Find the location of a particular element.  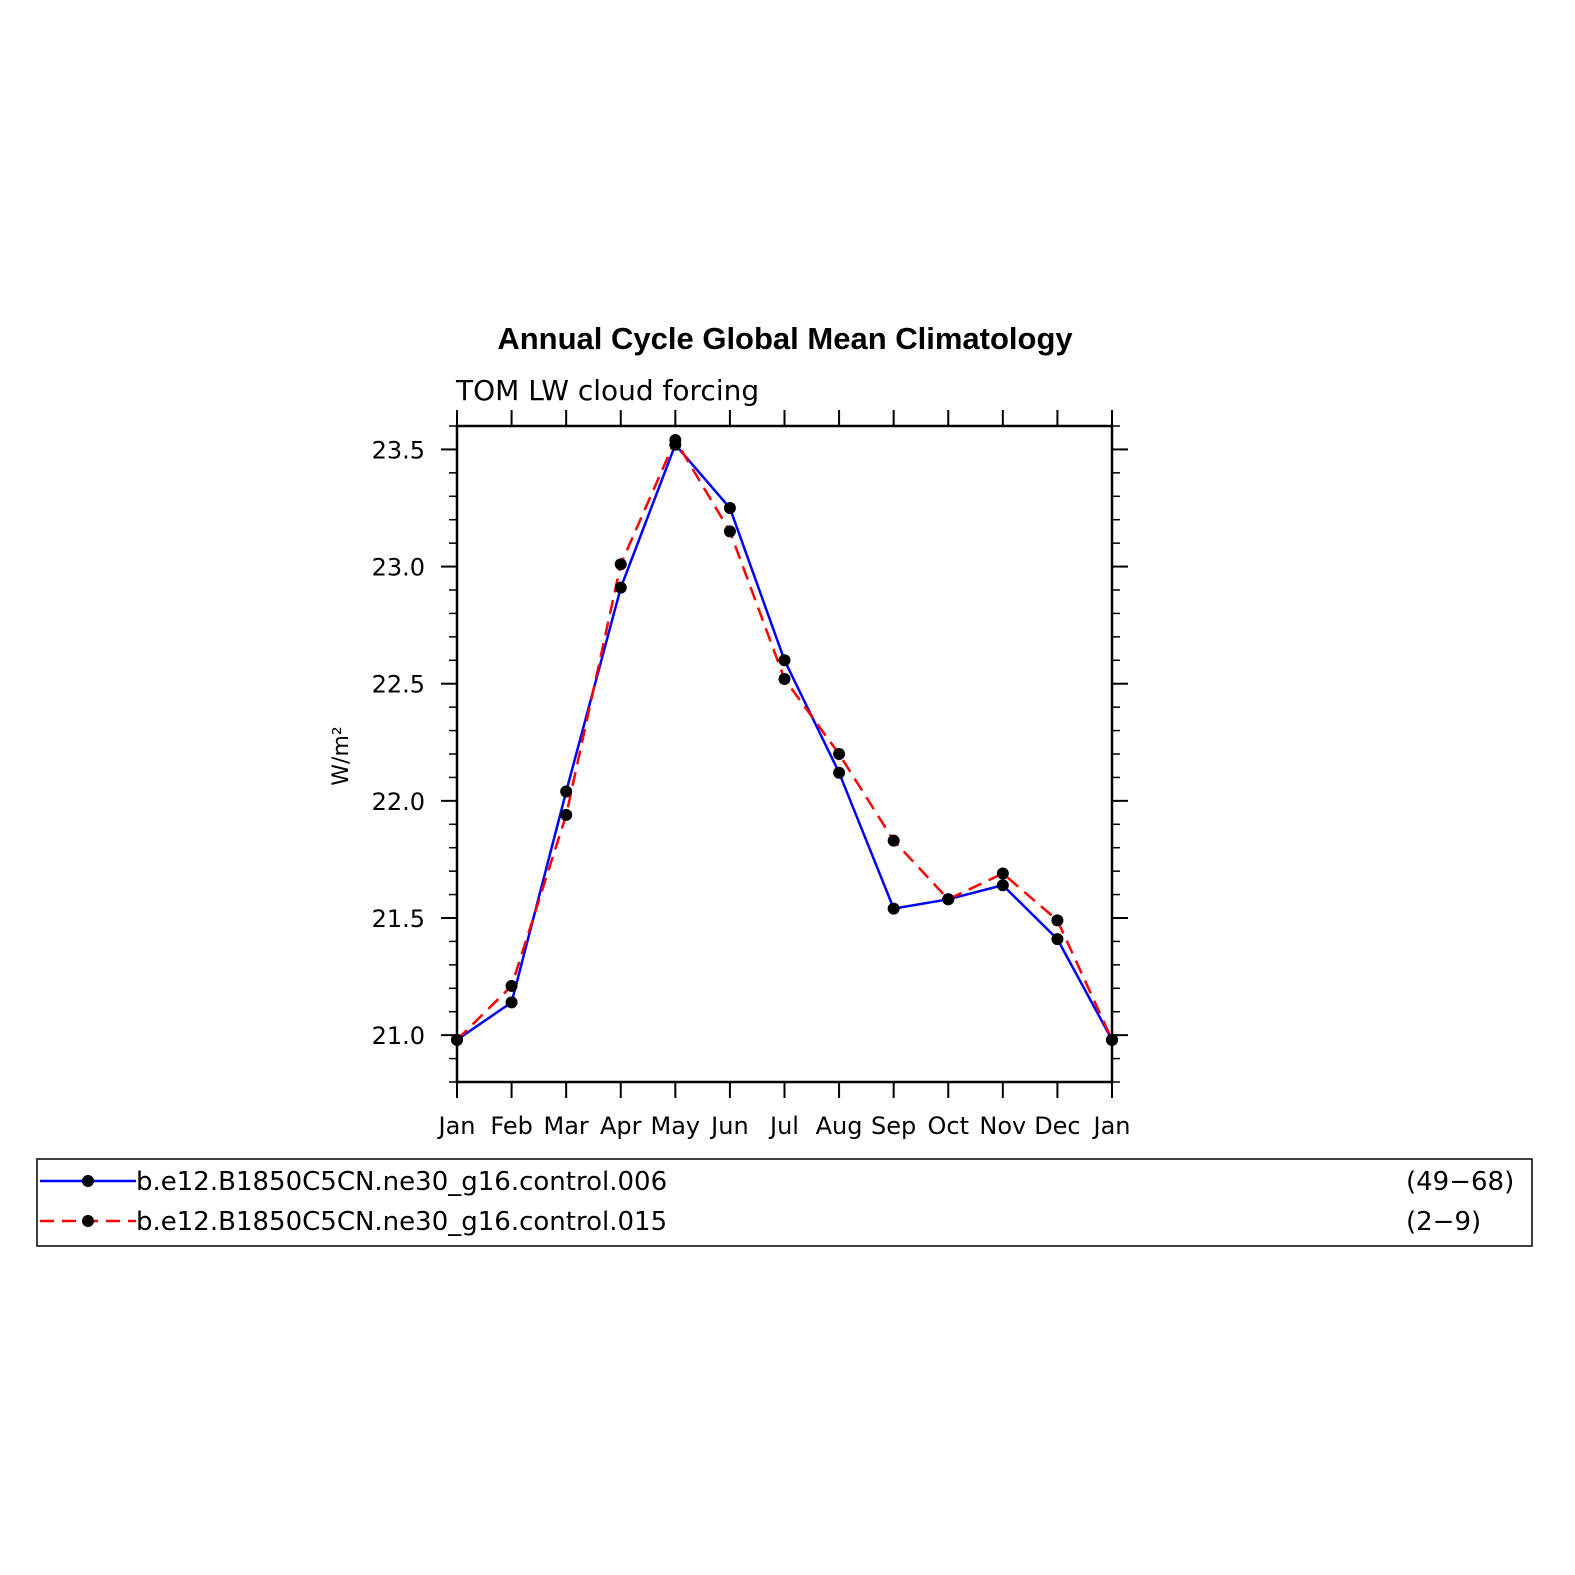

y-axis-label: W/m² is located at coordinates (341, 755).